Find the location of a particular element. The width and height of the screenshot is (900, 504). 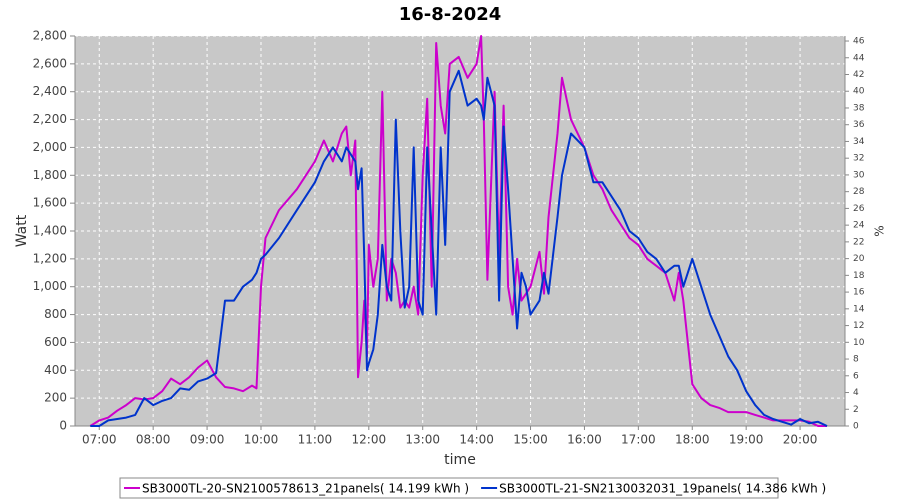

y2-tick-label: 14 is located at coordinates (859, 309).